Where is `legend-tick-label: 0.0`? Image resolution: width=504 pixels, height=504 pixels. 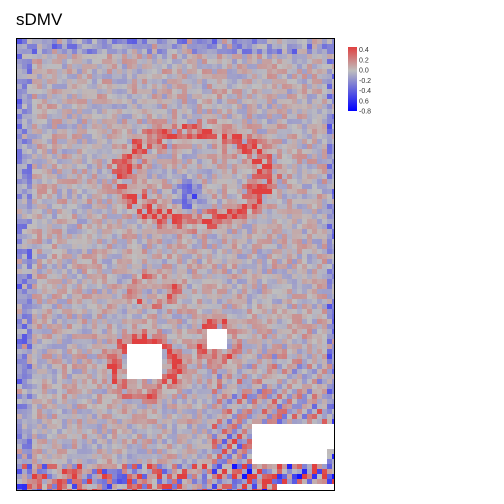 legend-tick-label: 0.0 is located at coordinates (364, 71).